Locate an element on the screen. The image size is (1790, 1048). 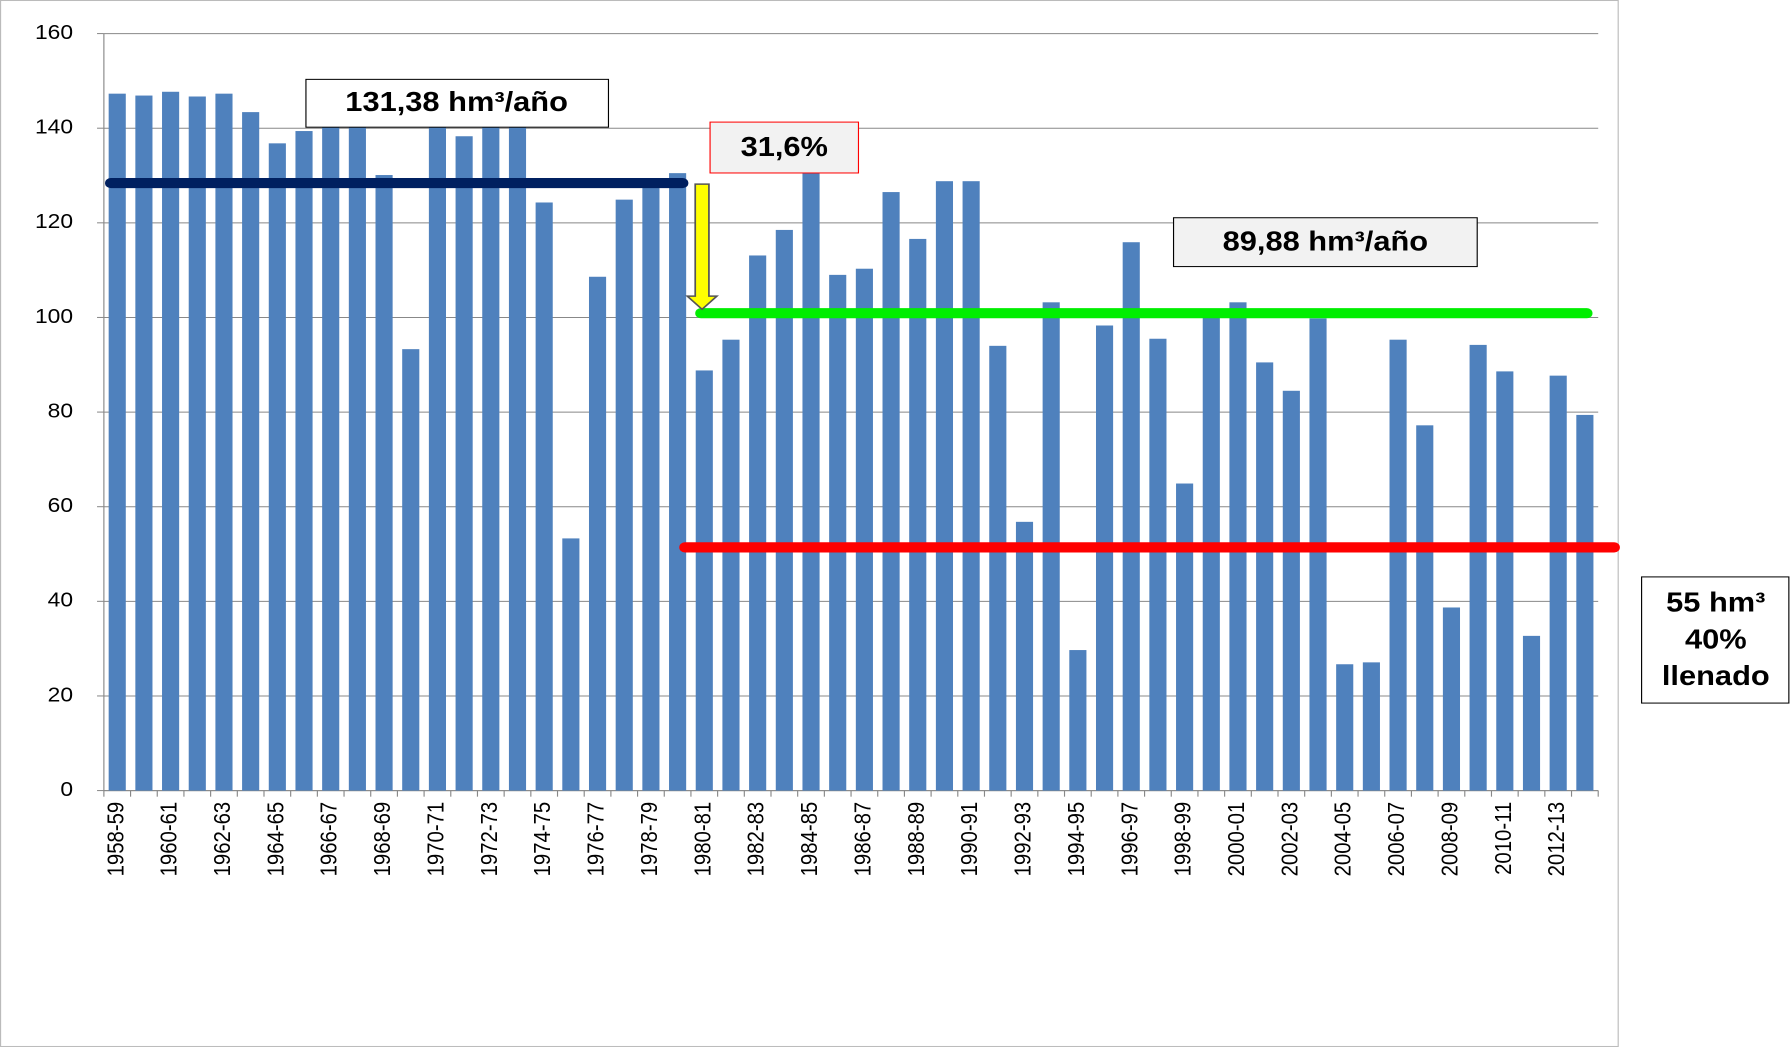
annotation: 40% is located at coordinates (1716, 640).